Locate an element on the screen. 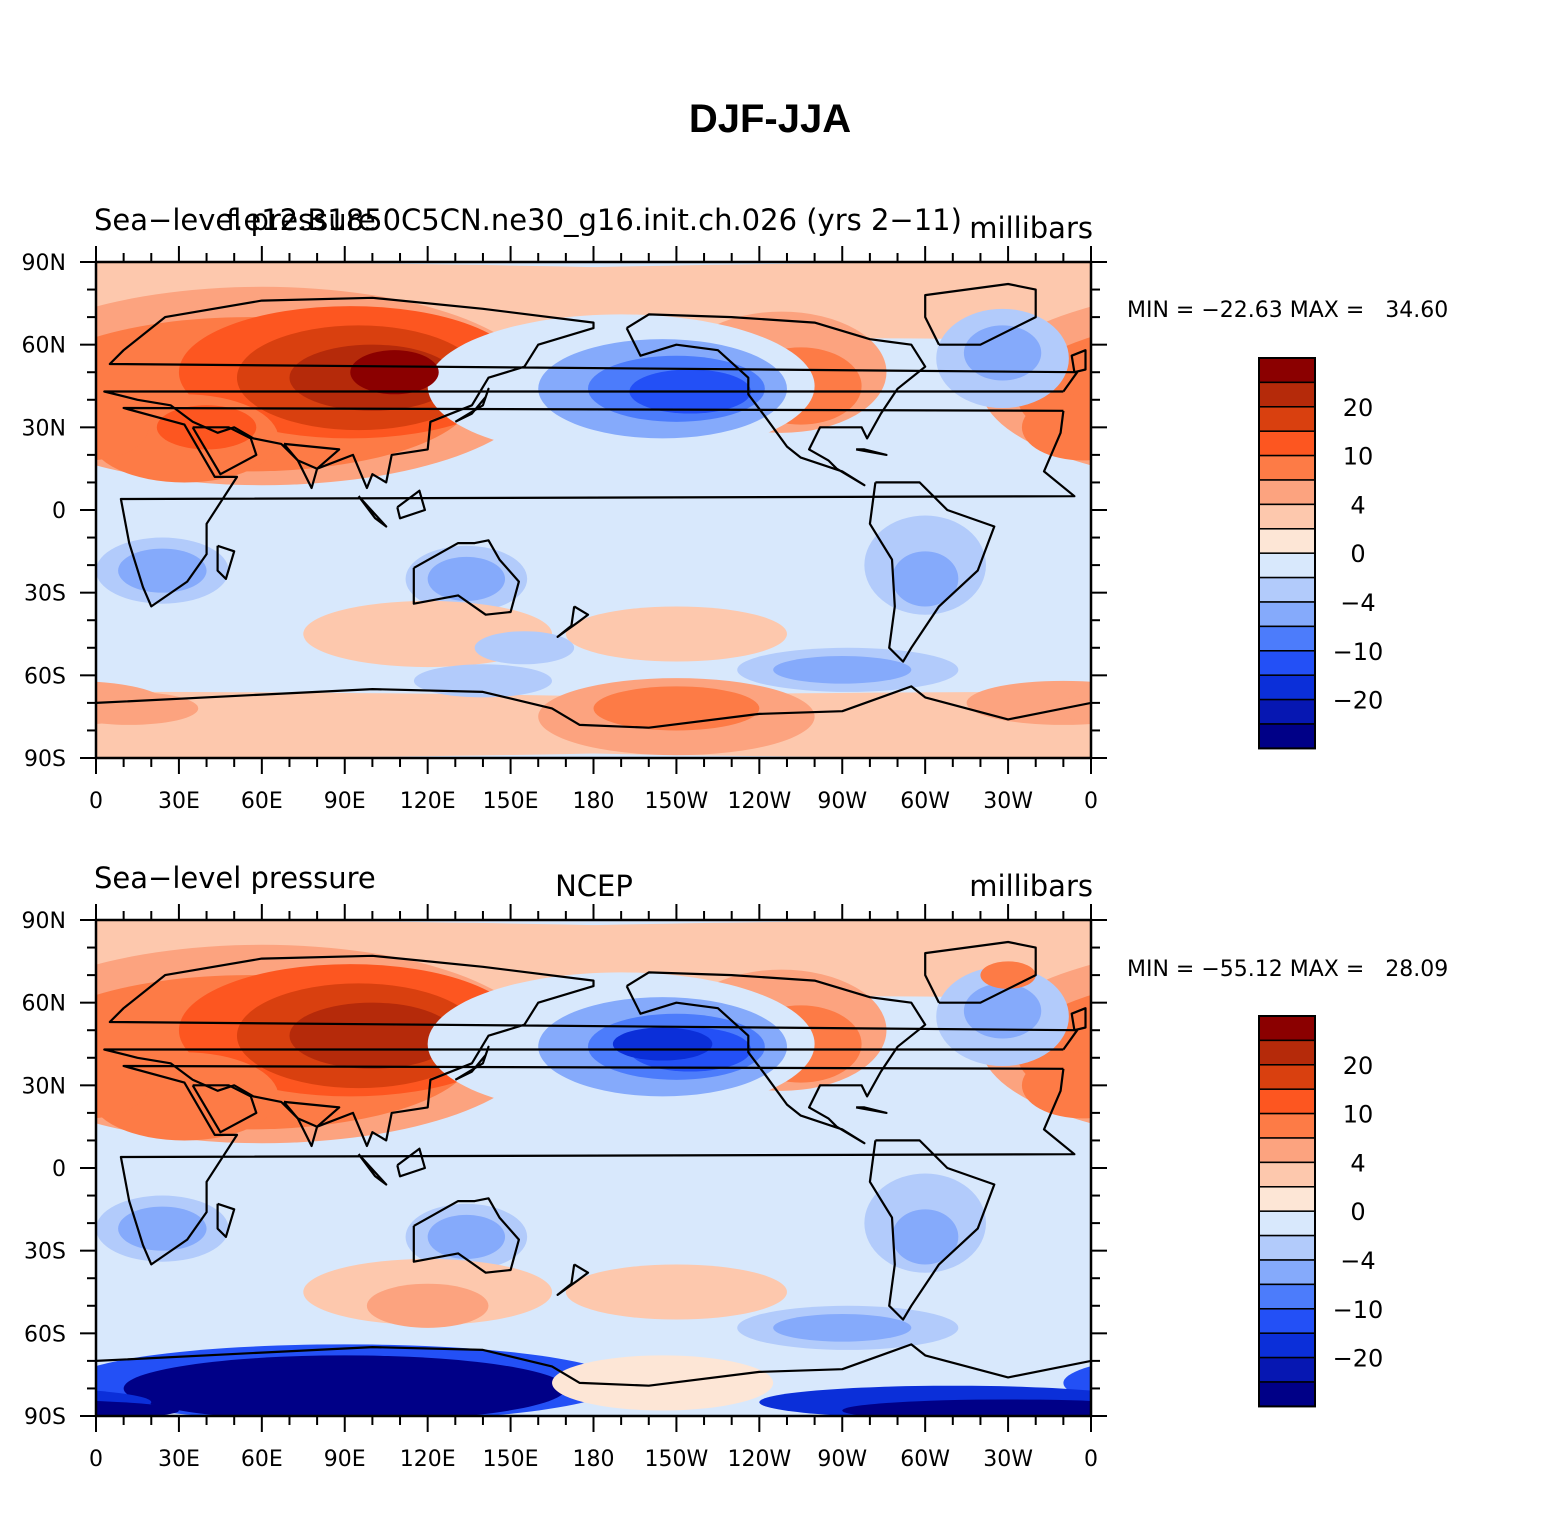 This screenshot has height=1538, width=1541. panel-units: millibars is located at coordinates (1031, 228).